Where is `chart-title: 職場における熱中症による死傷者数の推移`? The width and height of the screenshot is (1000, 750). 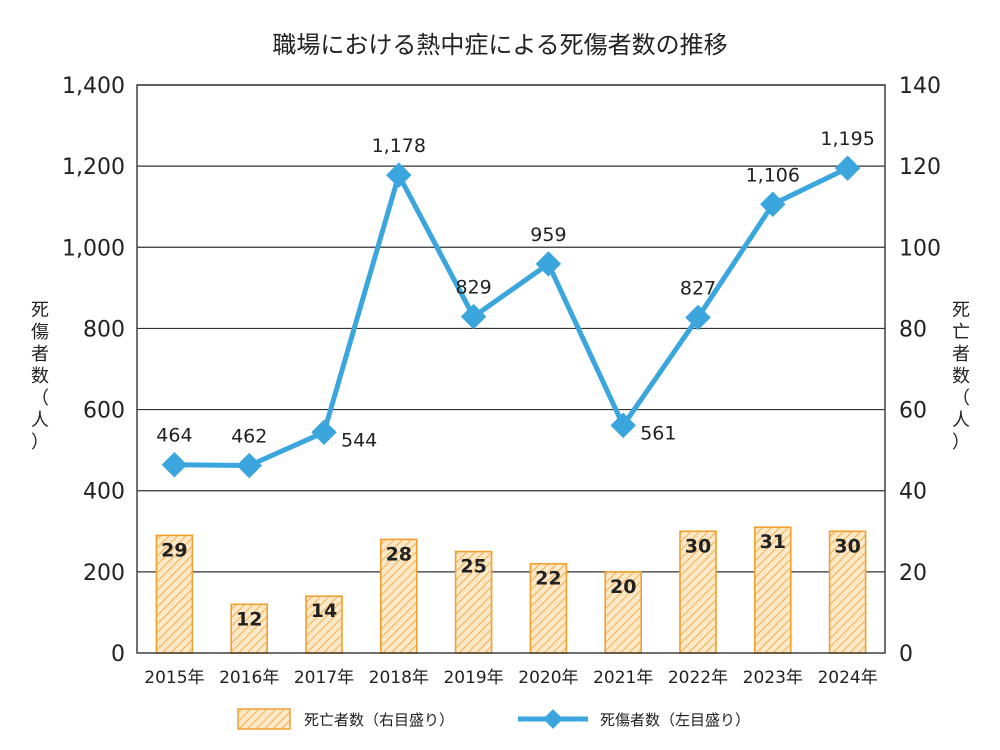
chart-title: 職場における熱中症による死傷者数の推移 is located at coordinates (499, 45).